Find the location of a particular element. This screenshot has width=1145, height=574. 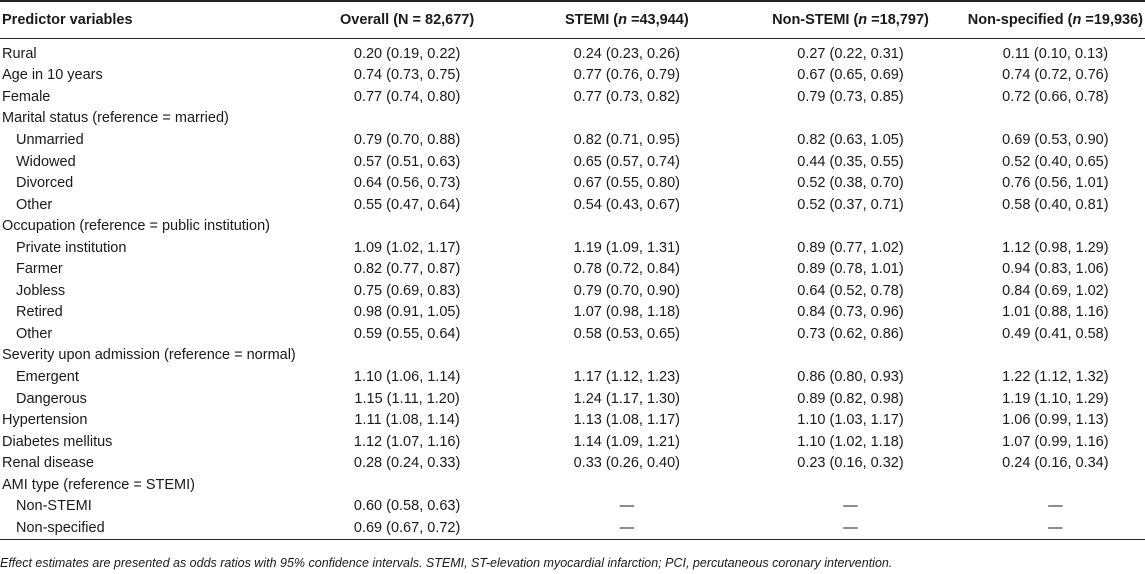

row-label: Widowed is located at coordinates (46, 161).